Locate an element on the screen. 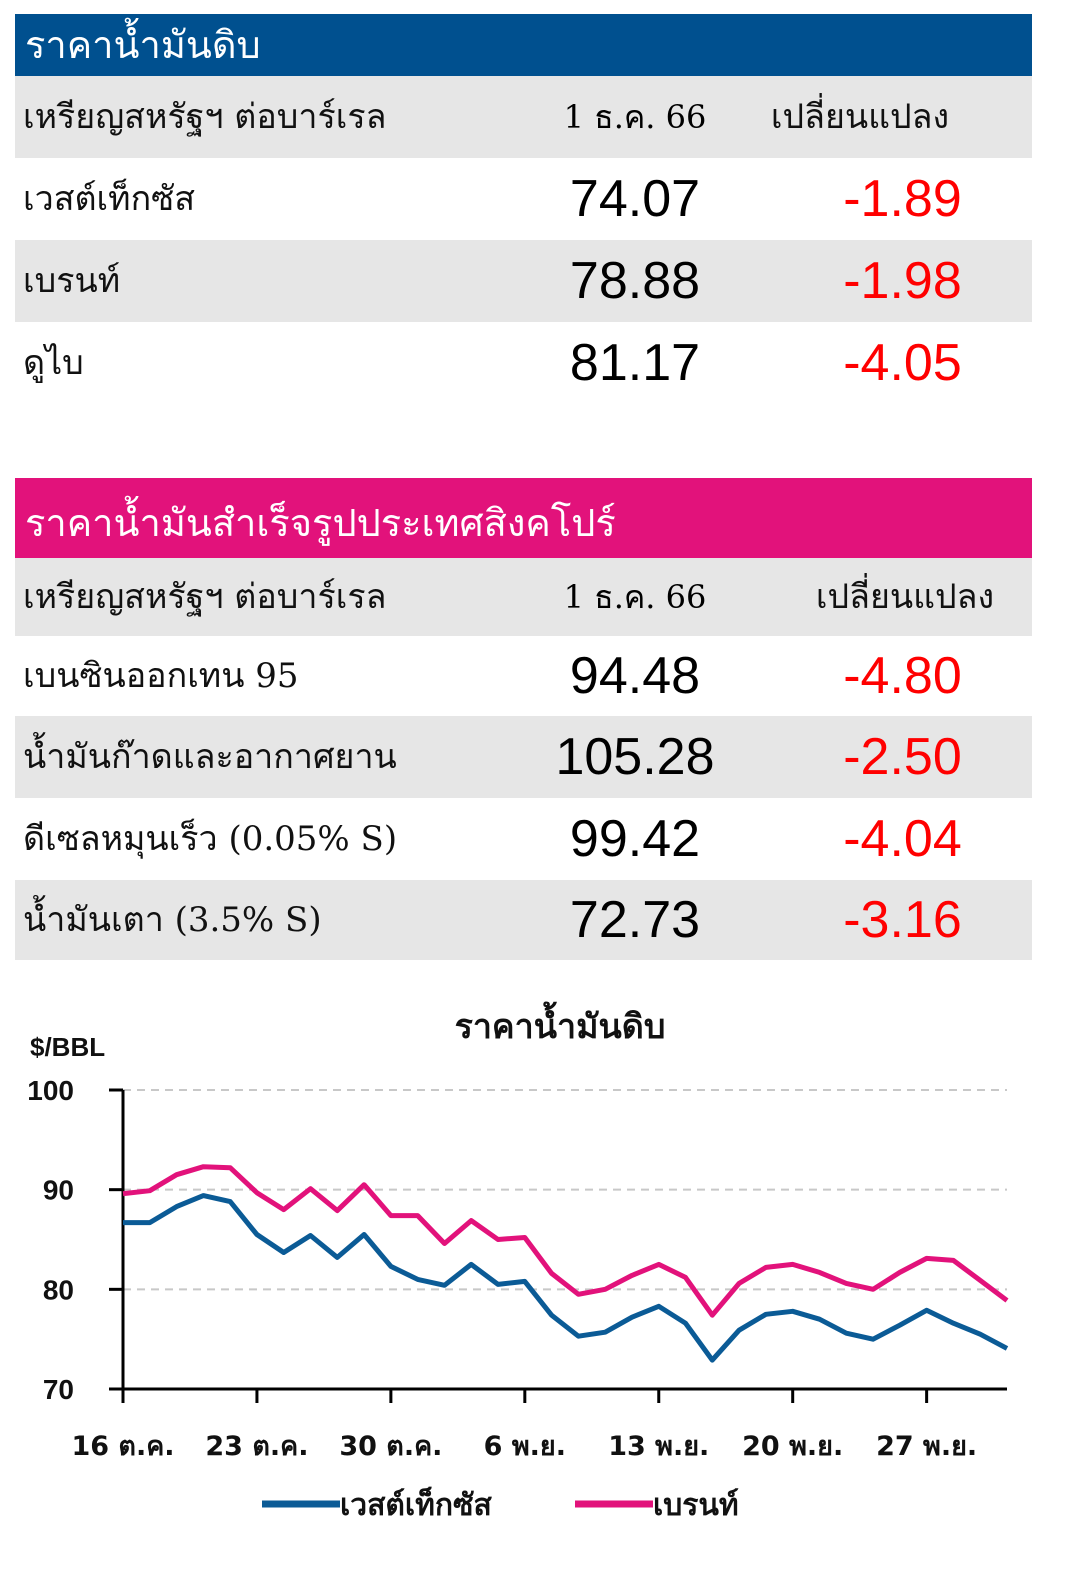 Image resolution: width=1074 pixels, height=1594 pixels. table-row: เบรนท์ 78.88 -1.98 is located at coordinates (523, 281).